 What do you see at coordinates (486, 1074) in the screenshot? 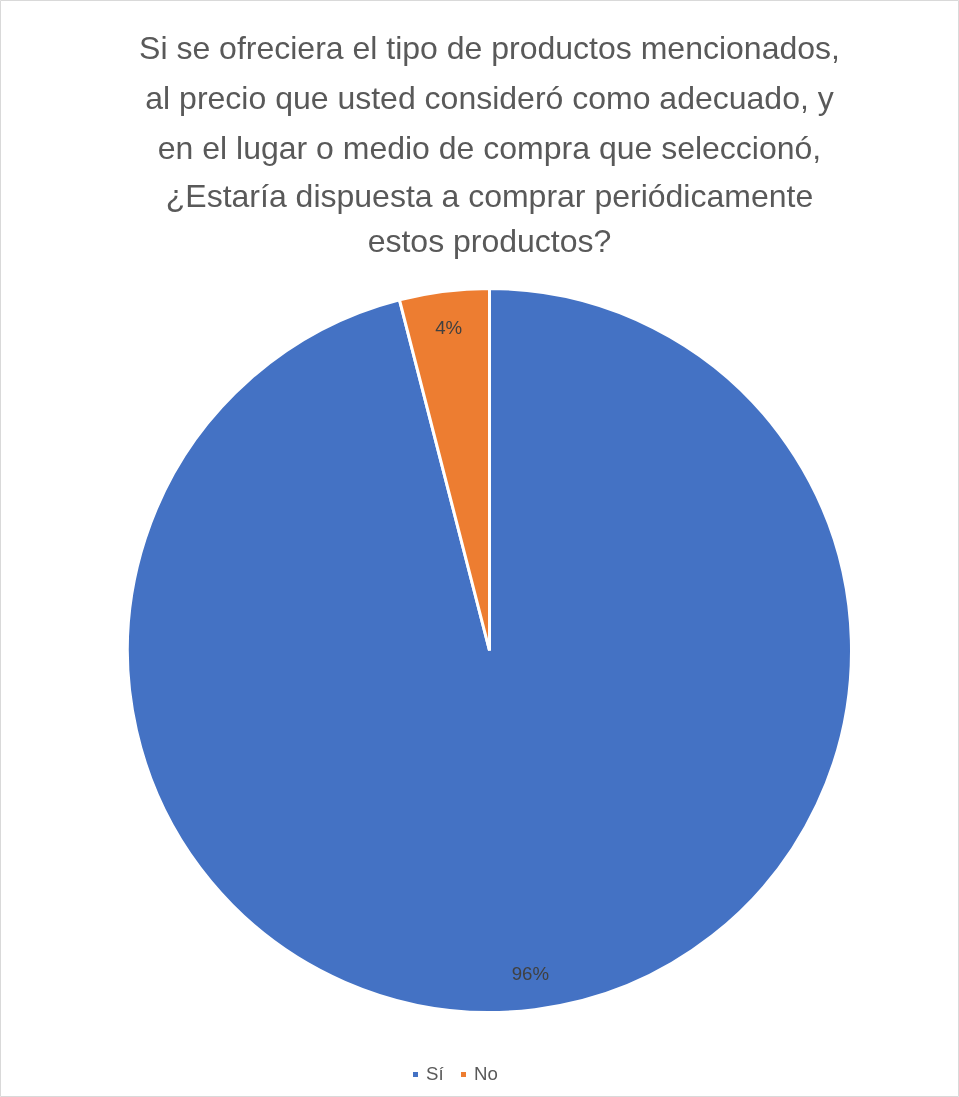
I see `legend-label: No` at bounding box center [486, 1074].